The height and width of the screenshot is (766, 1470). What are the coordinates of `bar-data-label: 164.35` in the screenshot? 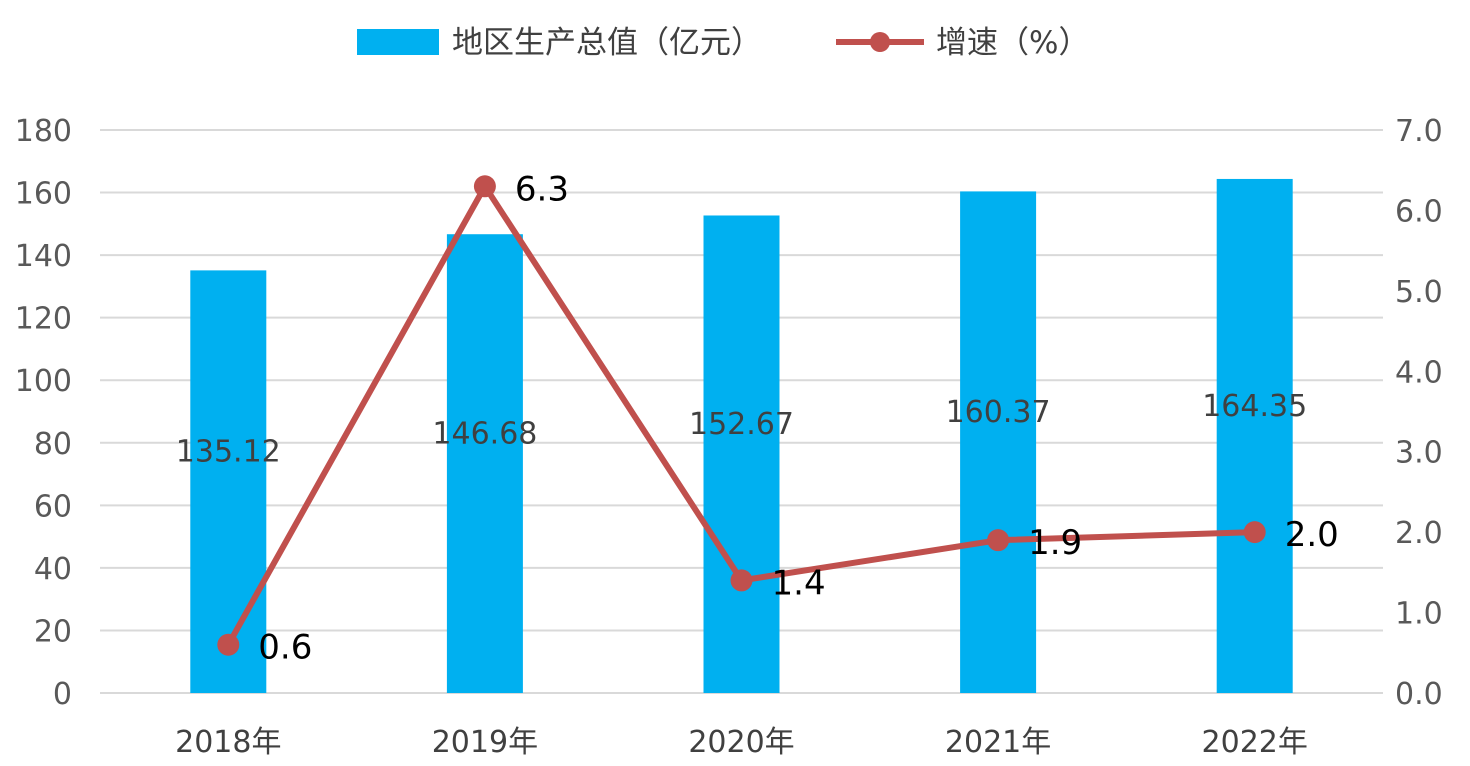 It's located at (1254, 406).